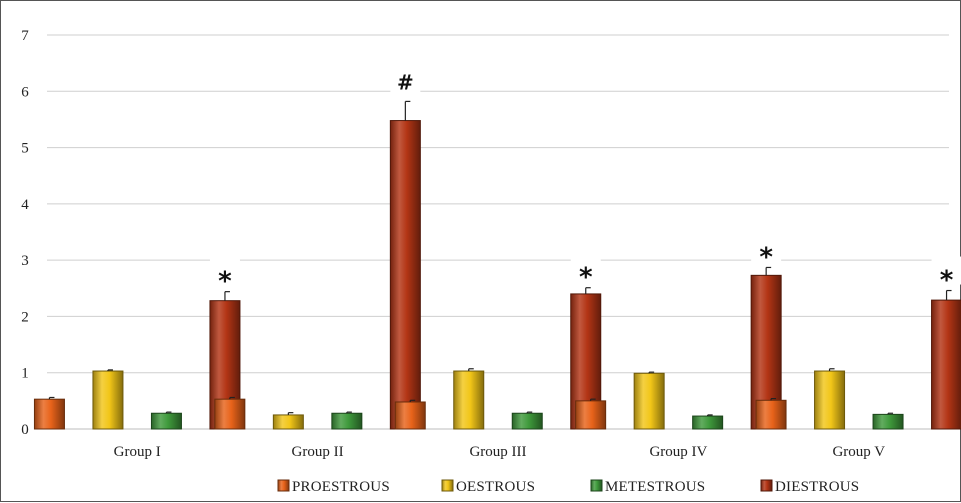  Describe the element at coordinates (168, 412) in the screenshot. I see `error-bar-group-i-metestrous` at that location.